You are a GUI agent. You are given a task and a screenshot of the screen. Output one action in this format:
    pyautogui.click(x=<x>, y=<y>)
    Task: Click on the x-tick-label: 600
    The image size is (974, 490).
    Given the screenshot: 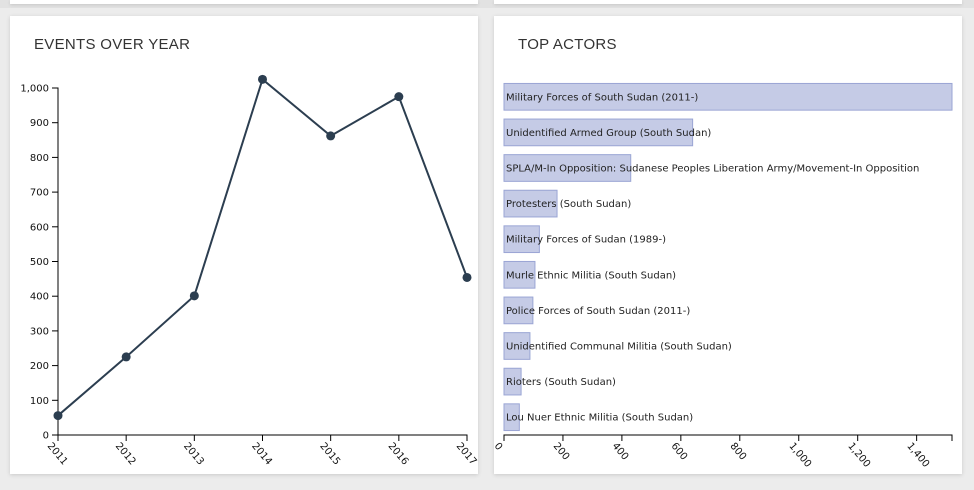 What is the action you would take?
    pyautogui.click(x=679, y=452)
    